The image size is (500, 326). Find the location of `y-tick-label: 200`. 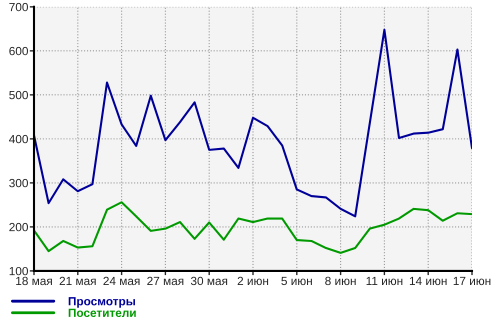

y-tick-label: 200 is located at coordinates (18, 227).